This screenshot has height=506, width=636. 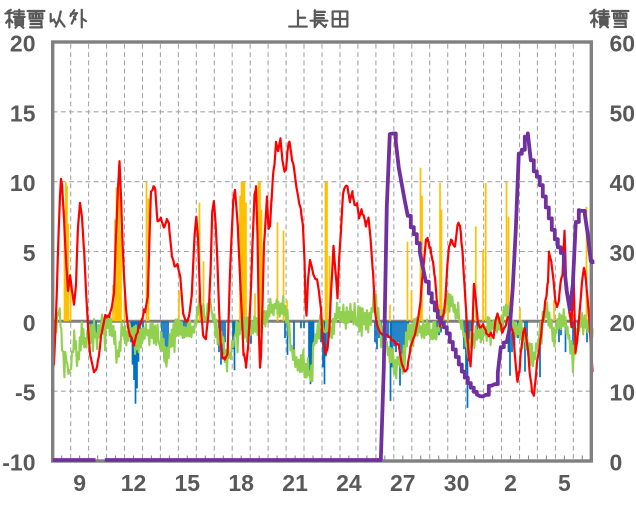 I want to click on svg-text: 2, so click(x=510, y=483).